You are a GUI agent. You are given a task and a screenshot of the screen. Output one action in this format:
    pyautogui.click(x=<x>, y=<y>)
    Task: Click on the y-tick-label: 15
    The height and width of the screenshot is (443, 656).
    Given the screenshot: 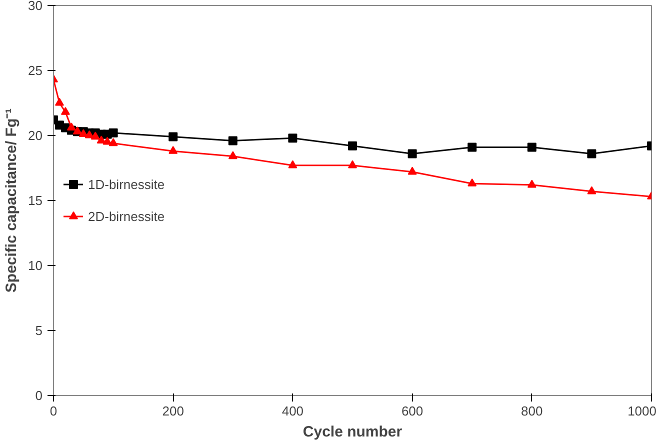 What is the action you would take?
    pyautogui.click(x=35, y=200)
    